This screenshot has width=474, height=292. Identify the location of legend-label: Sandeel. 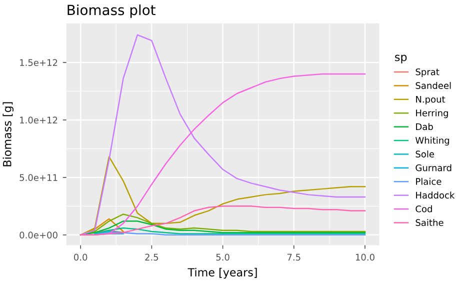
(433, 85).